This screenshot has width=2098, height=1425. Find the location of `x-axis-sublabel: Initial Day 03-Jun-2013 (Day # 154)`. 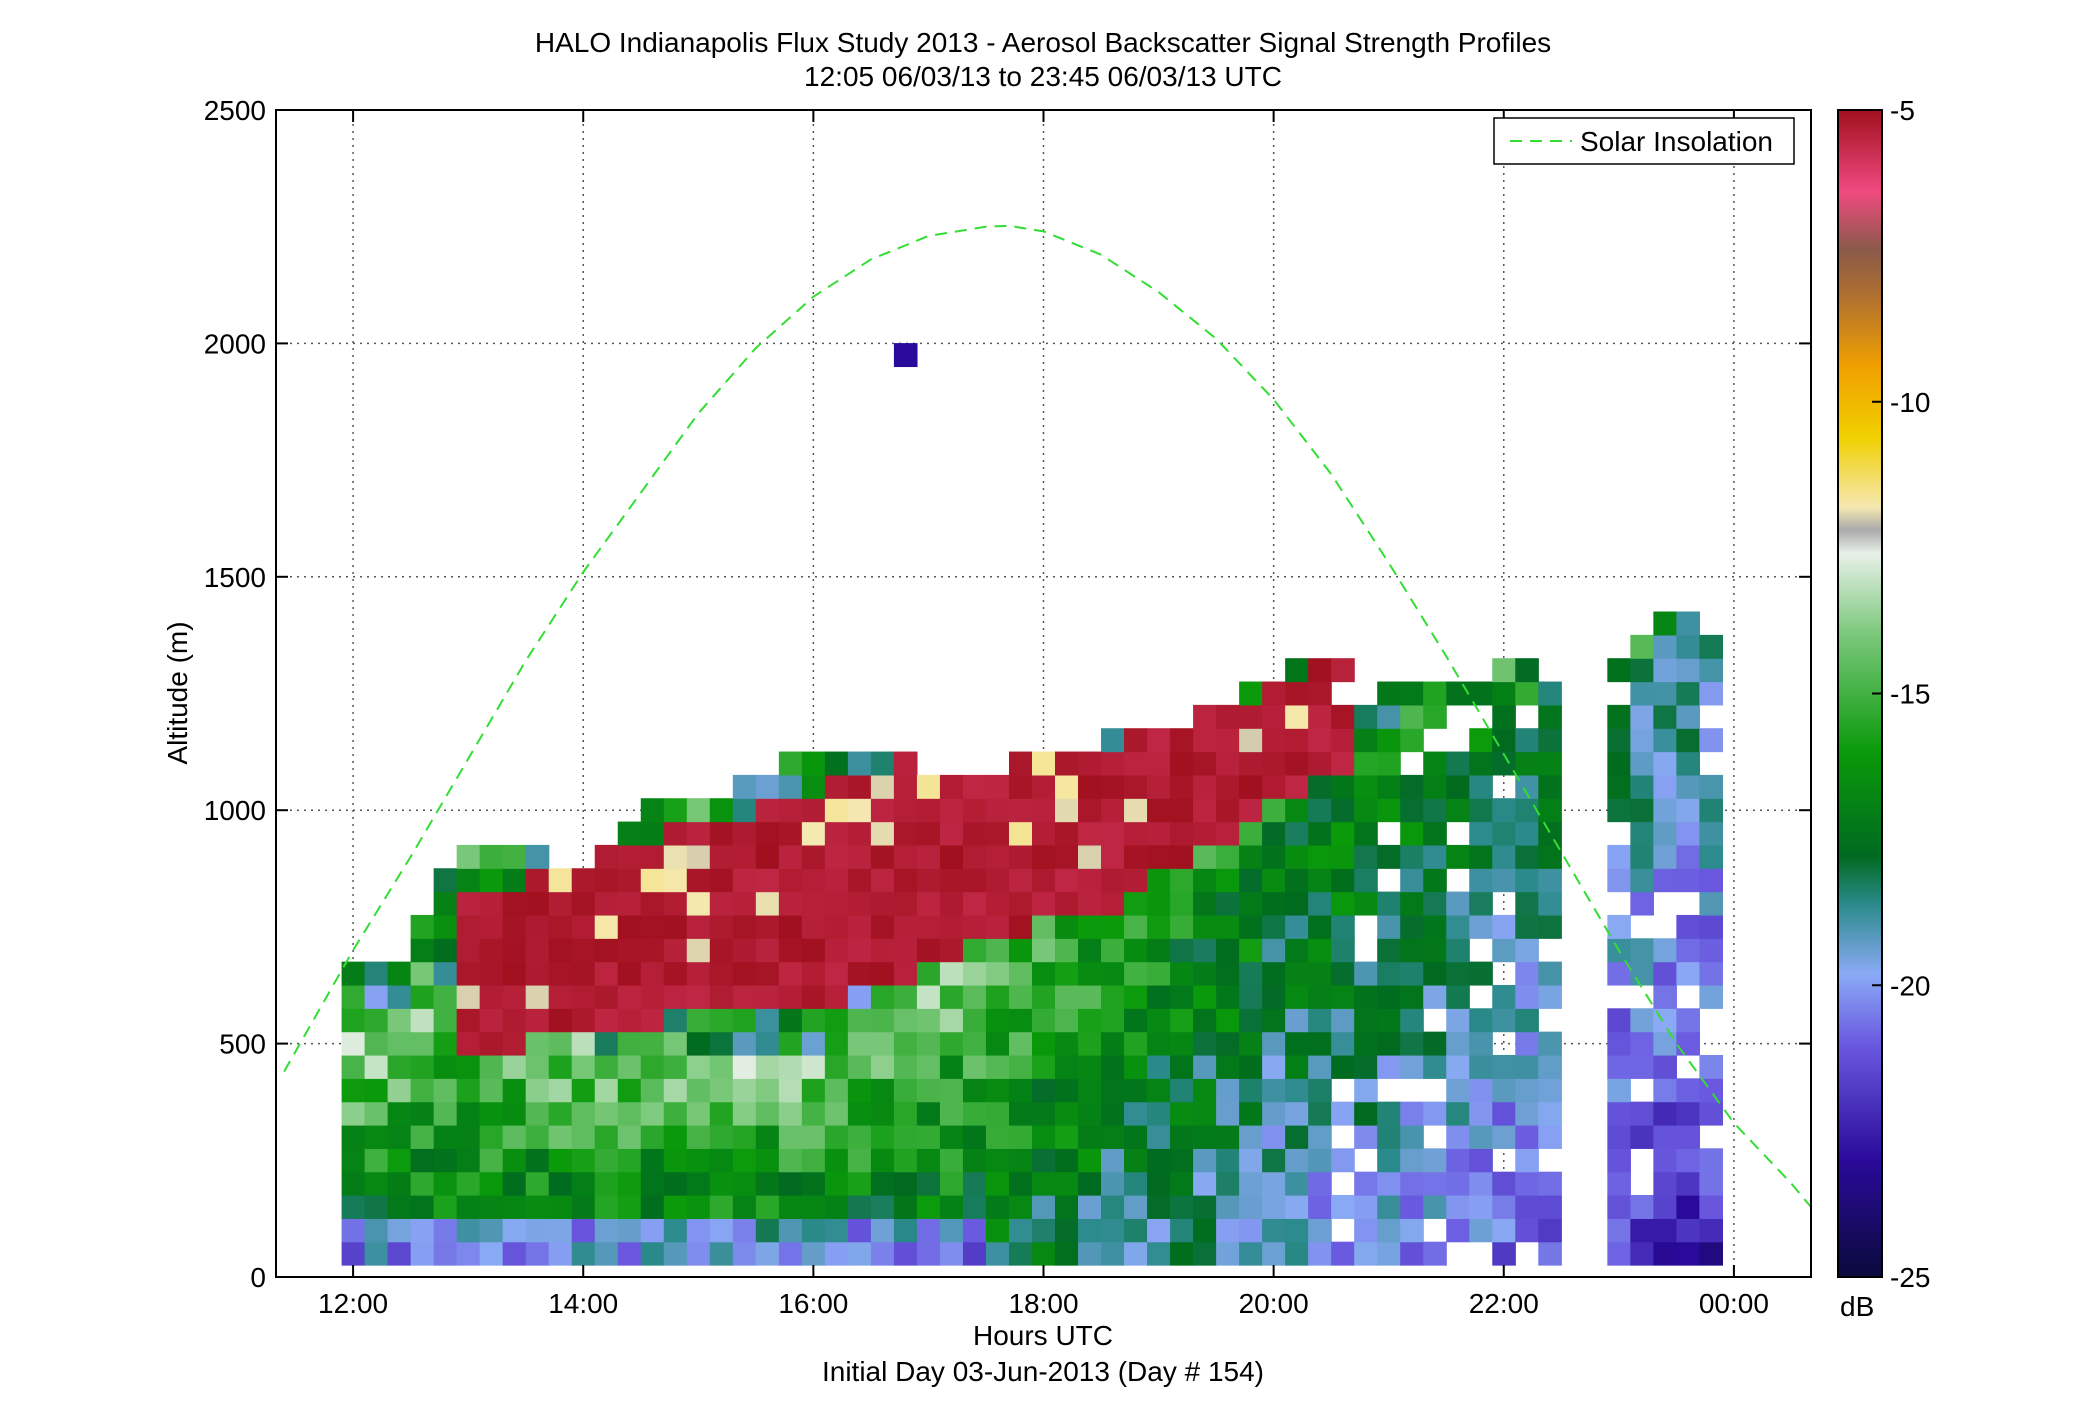

x-axis-sublabel: Initial Day 03-Jun-2013 (Day # 154) is located at coordinates (1043, 1371).